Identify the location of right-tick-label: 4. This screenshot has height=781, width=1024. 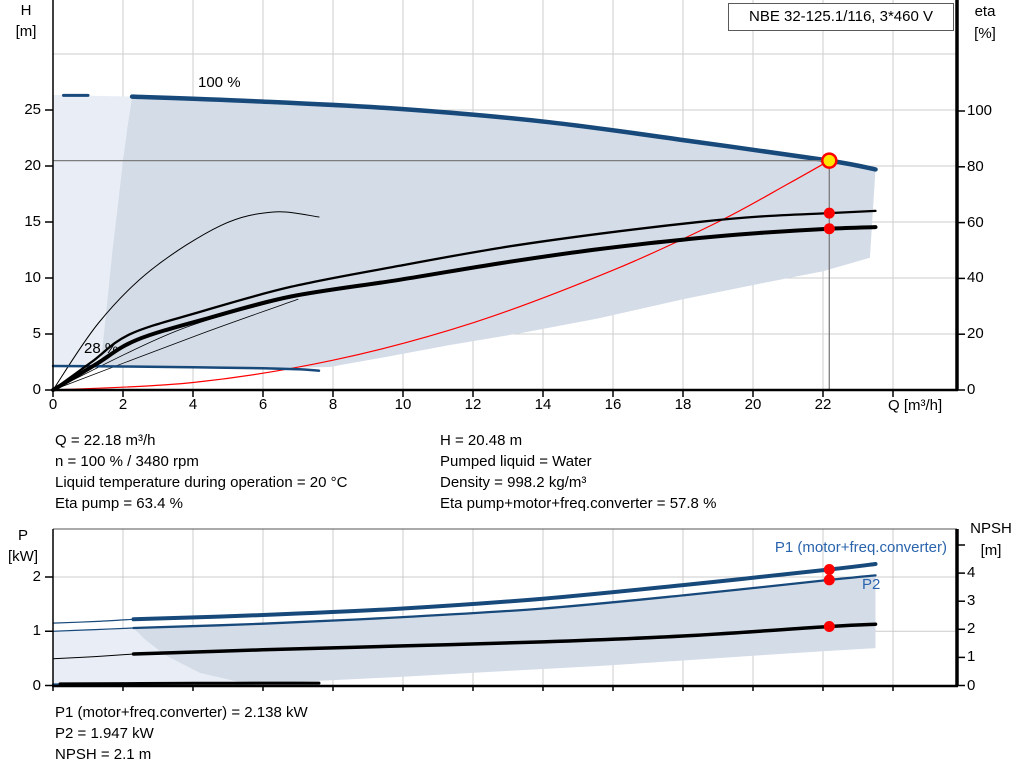
(971, 573).